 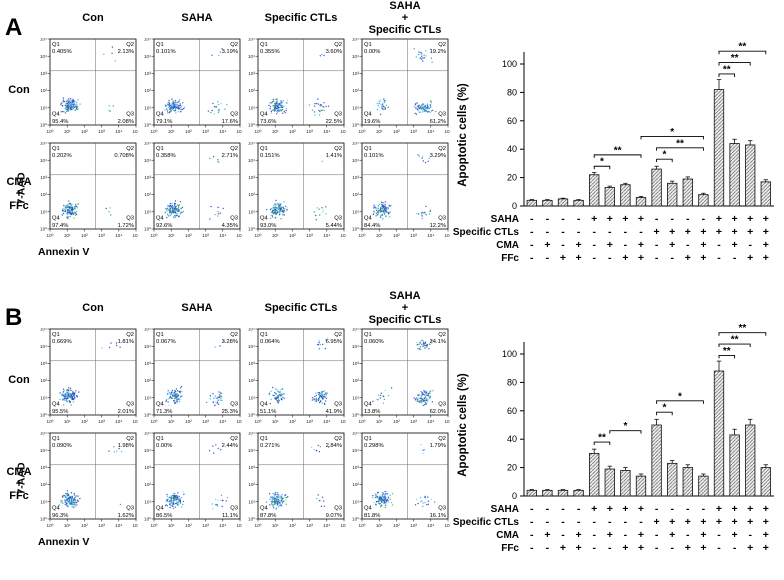 I want to click on q4-value: 19.6%, so click(x=372, y=122).